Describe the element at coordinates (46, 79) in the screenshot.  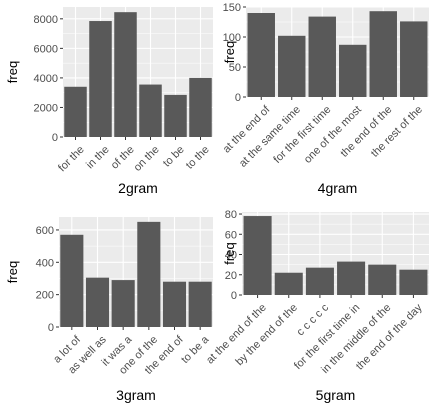
I see `panel-1-y-tick-label: 4000` at that location.